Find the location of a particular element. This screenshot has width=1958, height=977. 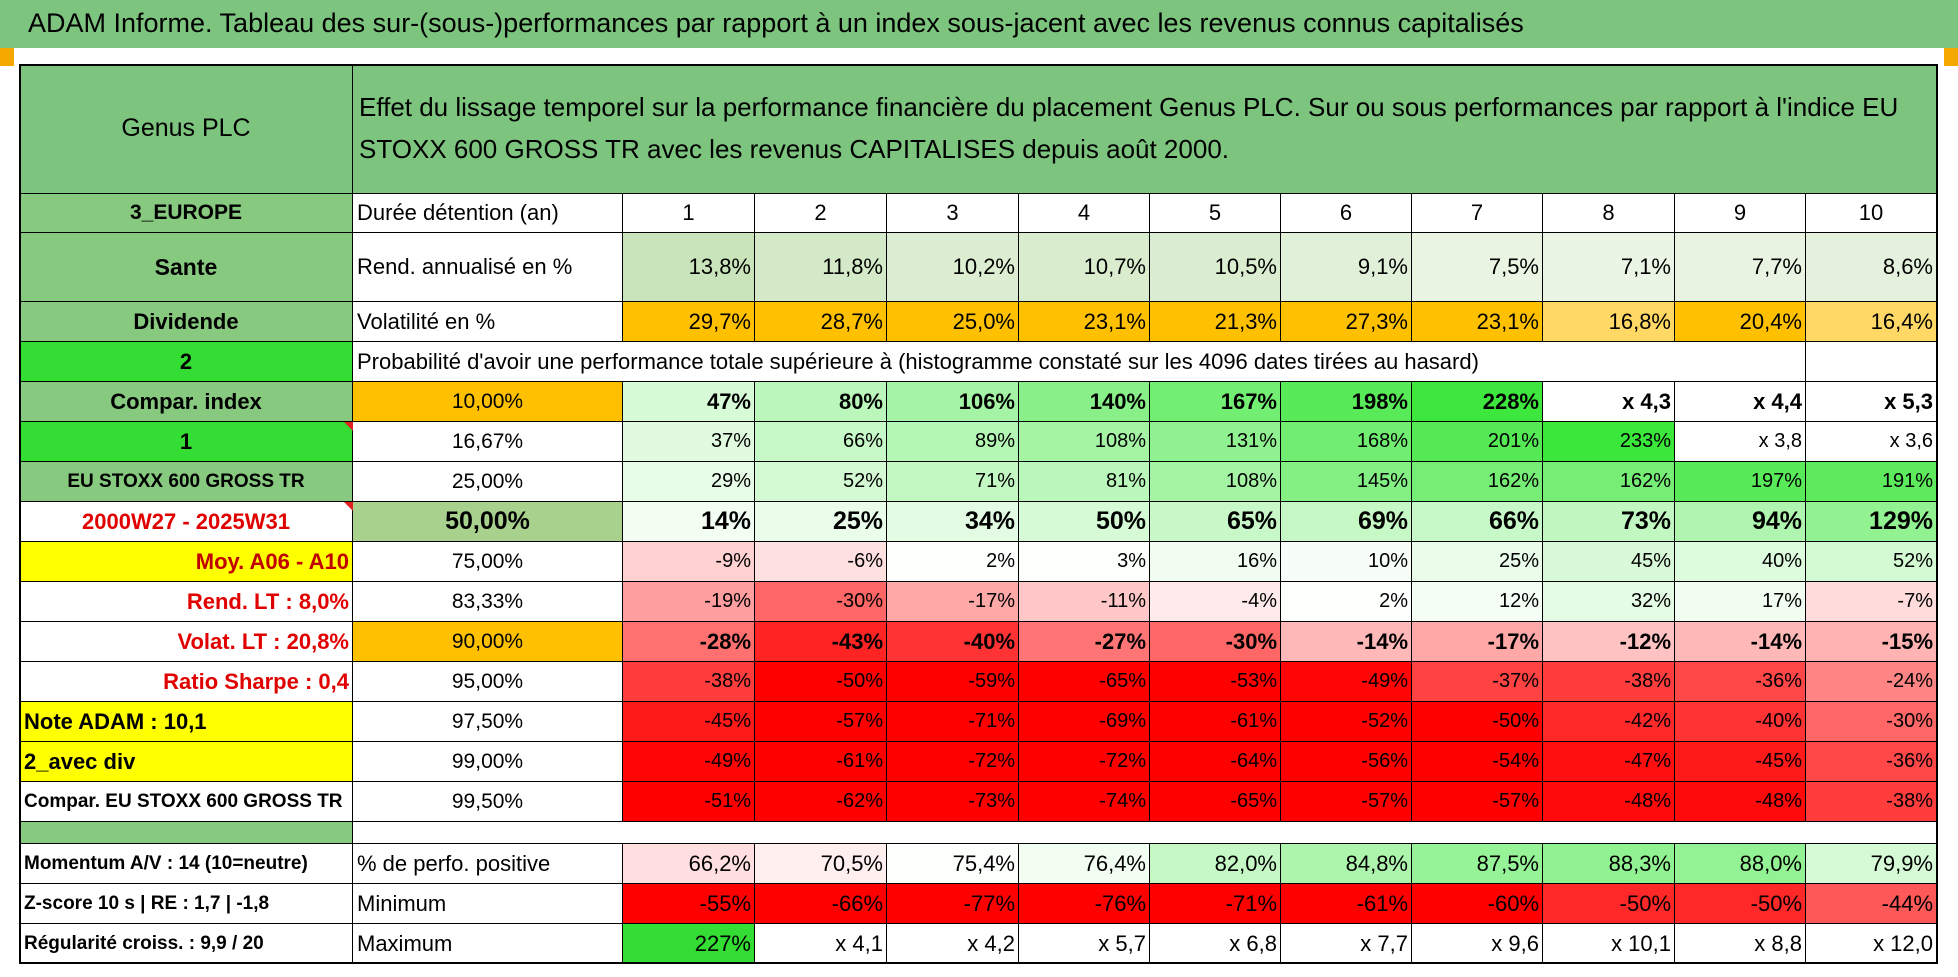

volat-value: 27,3% is located at coordinates (1346, 322).